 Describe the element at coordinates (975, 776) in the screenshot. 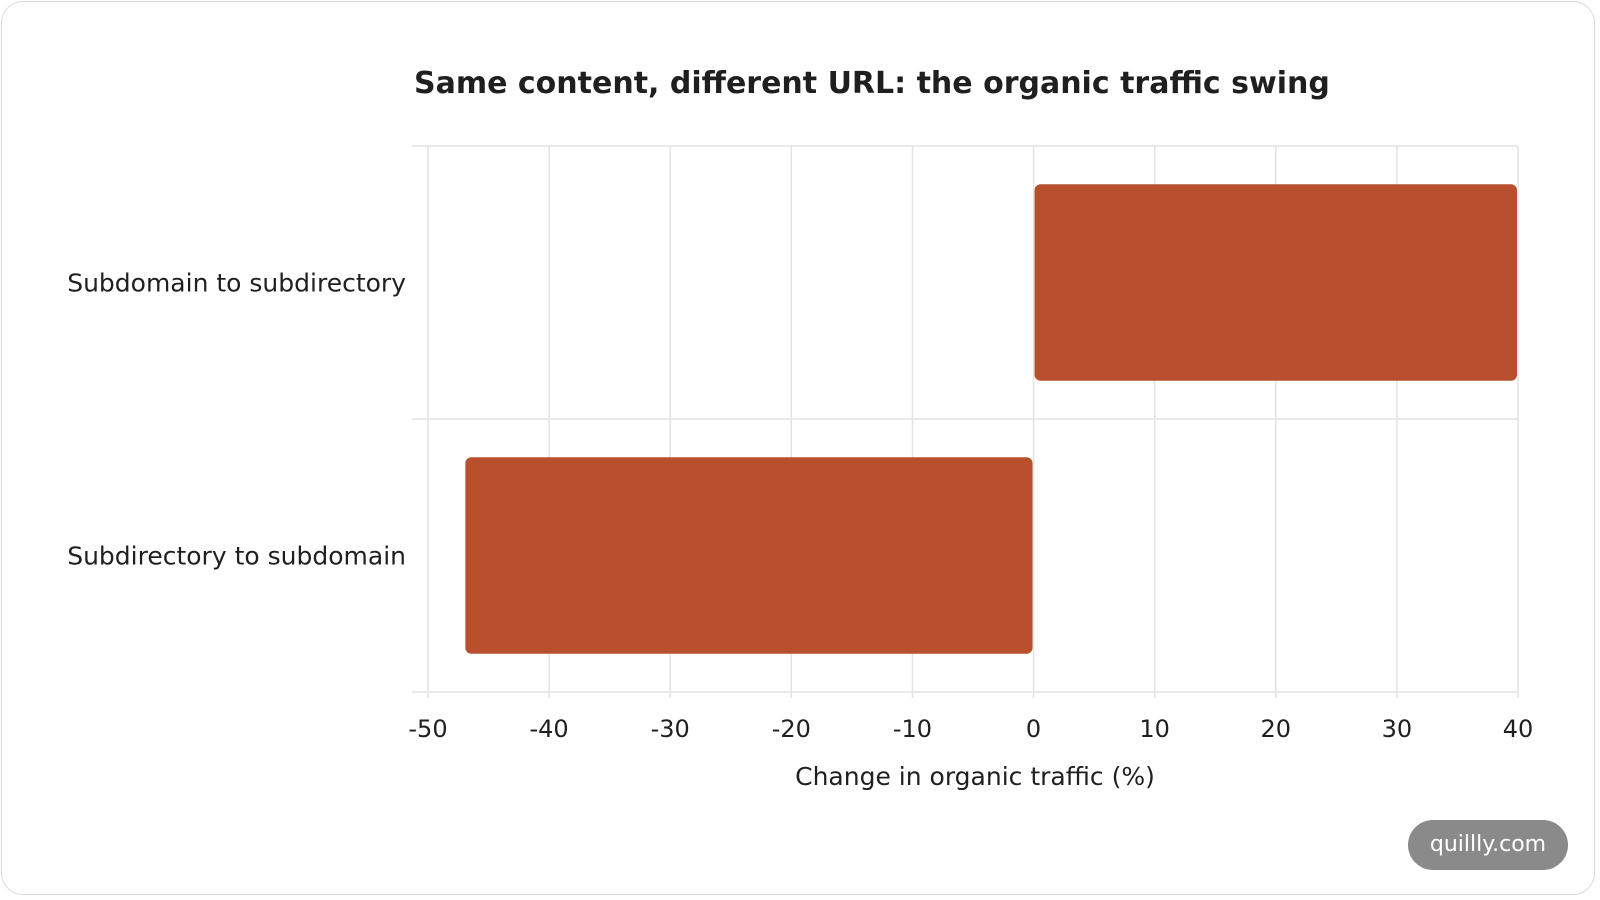

I see `x-axis-label: Change in organic traffic (%)` at that location.